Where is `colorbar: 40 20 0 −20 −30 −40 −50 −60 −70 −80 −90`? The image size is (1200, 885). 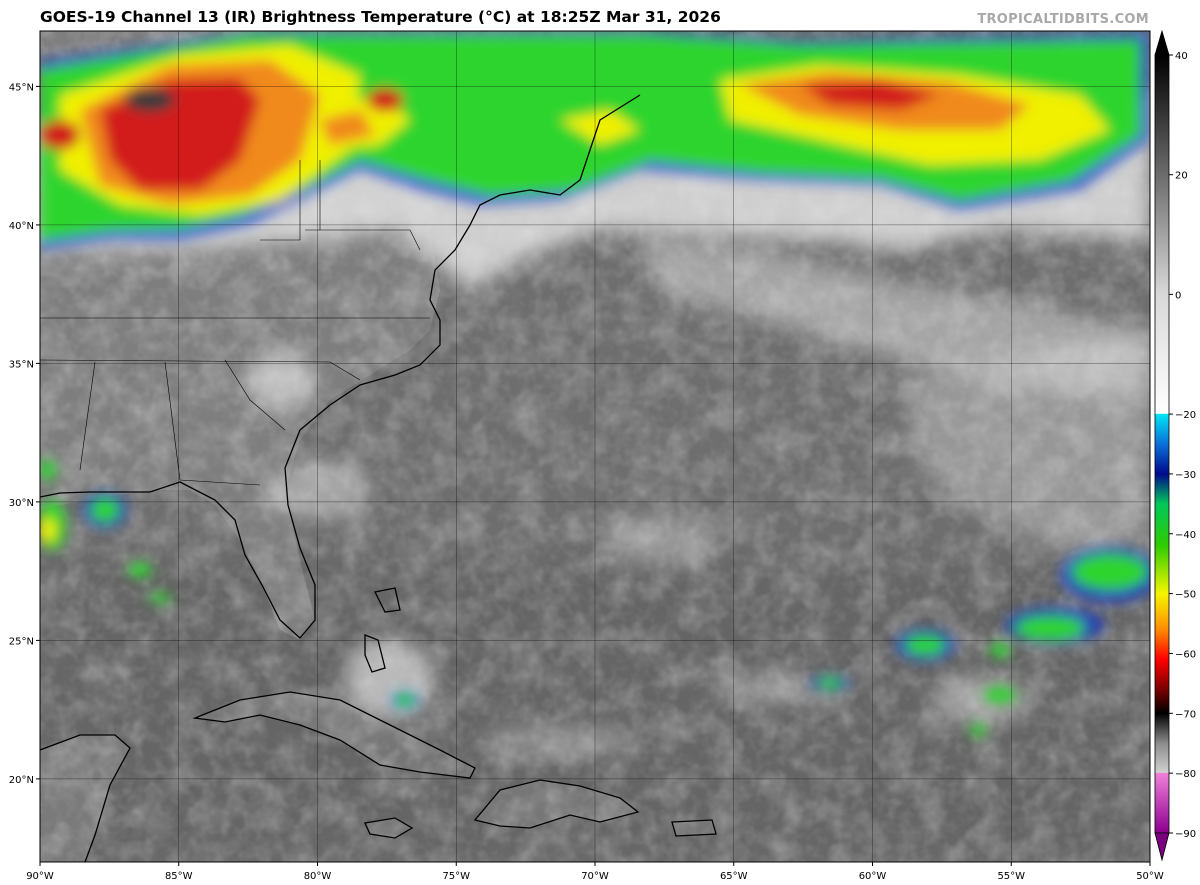
colorbar: 40 20 0 −20 −30 −40 −50 −60 −70 −80 −90 is located at coordinates (1175, 445).